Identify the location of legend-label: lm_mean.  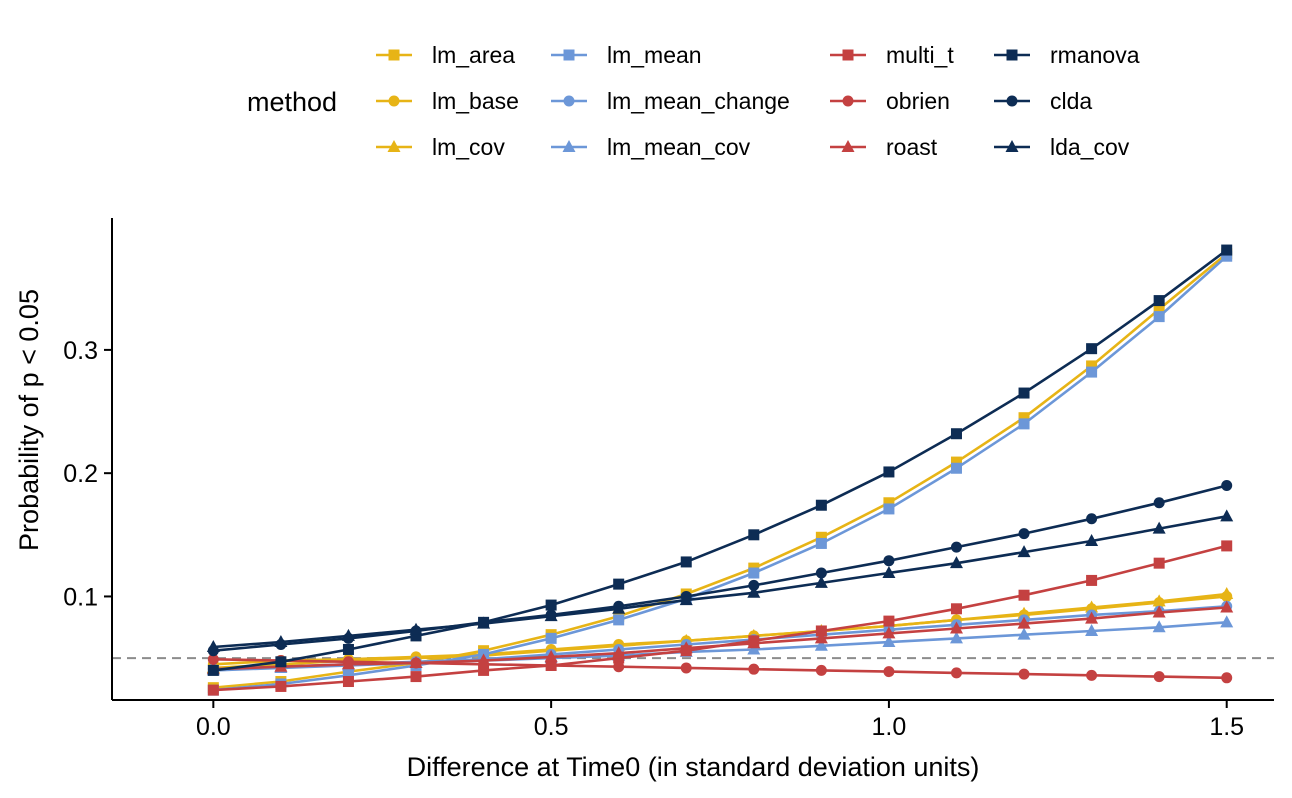
(654, 55).